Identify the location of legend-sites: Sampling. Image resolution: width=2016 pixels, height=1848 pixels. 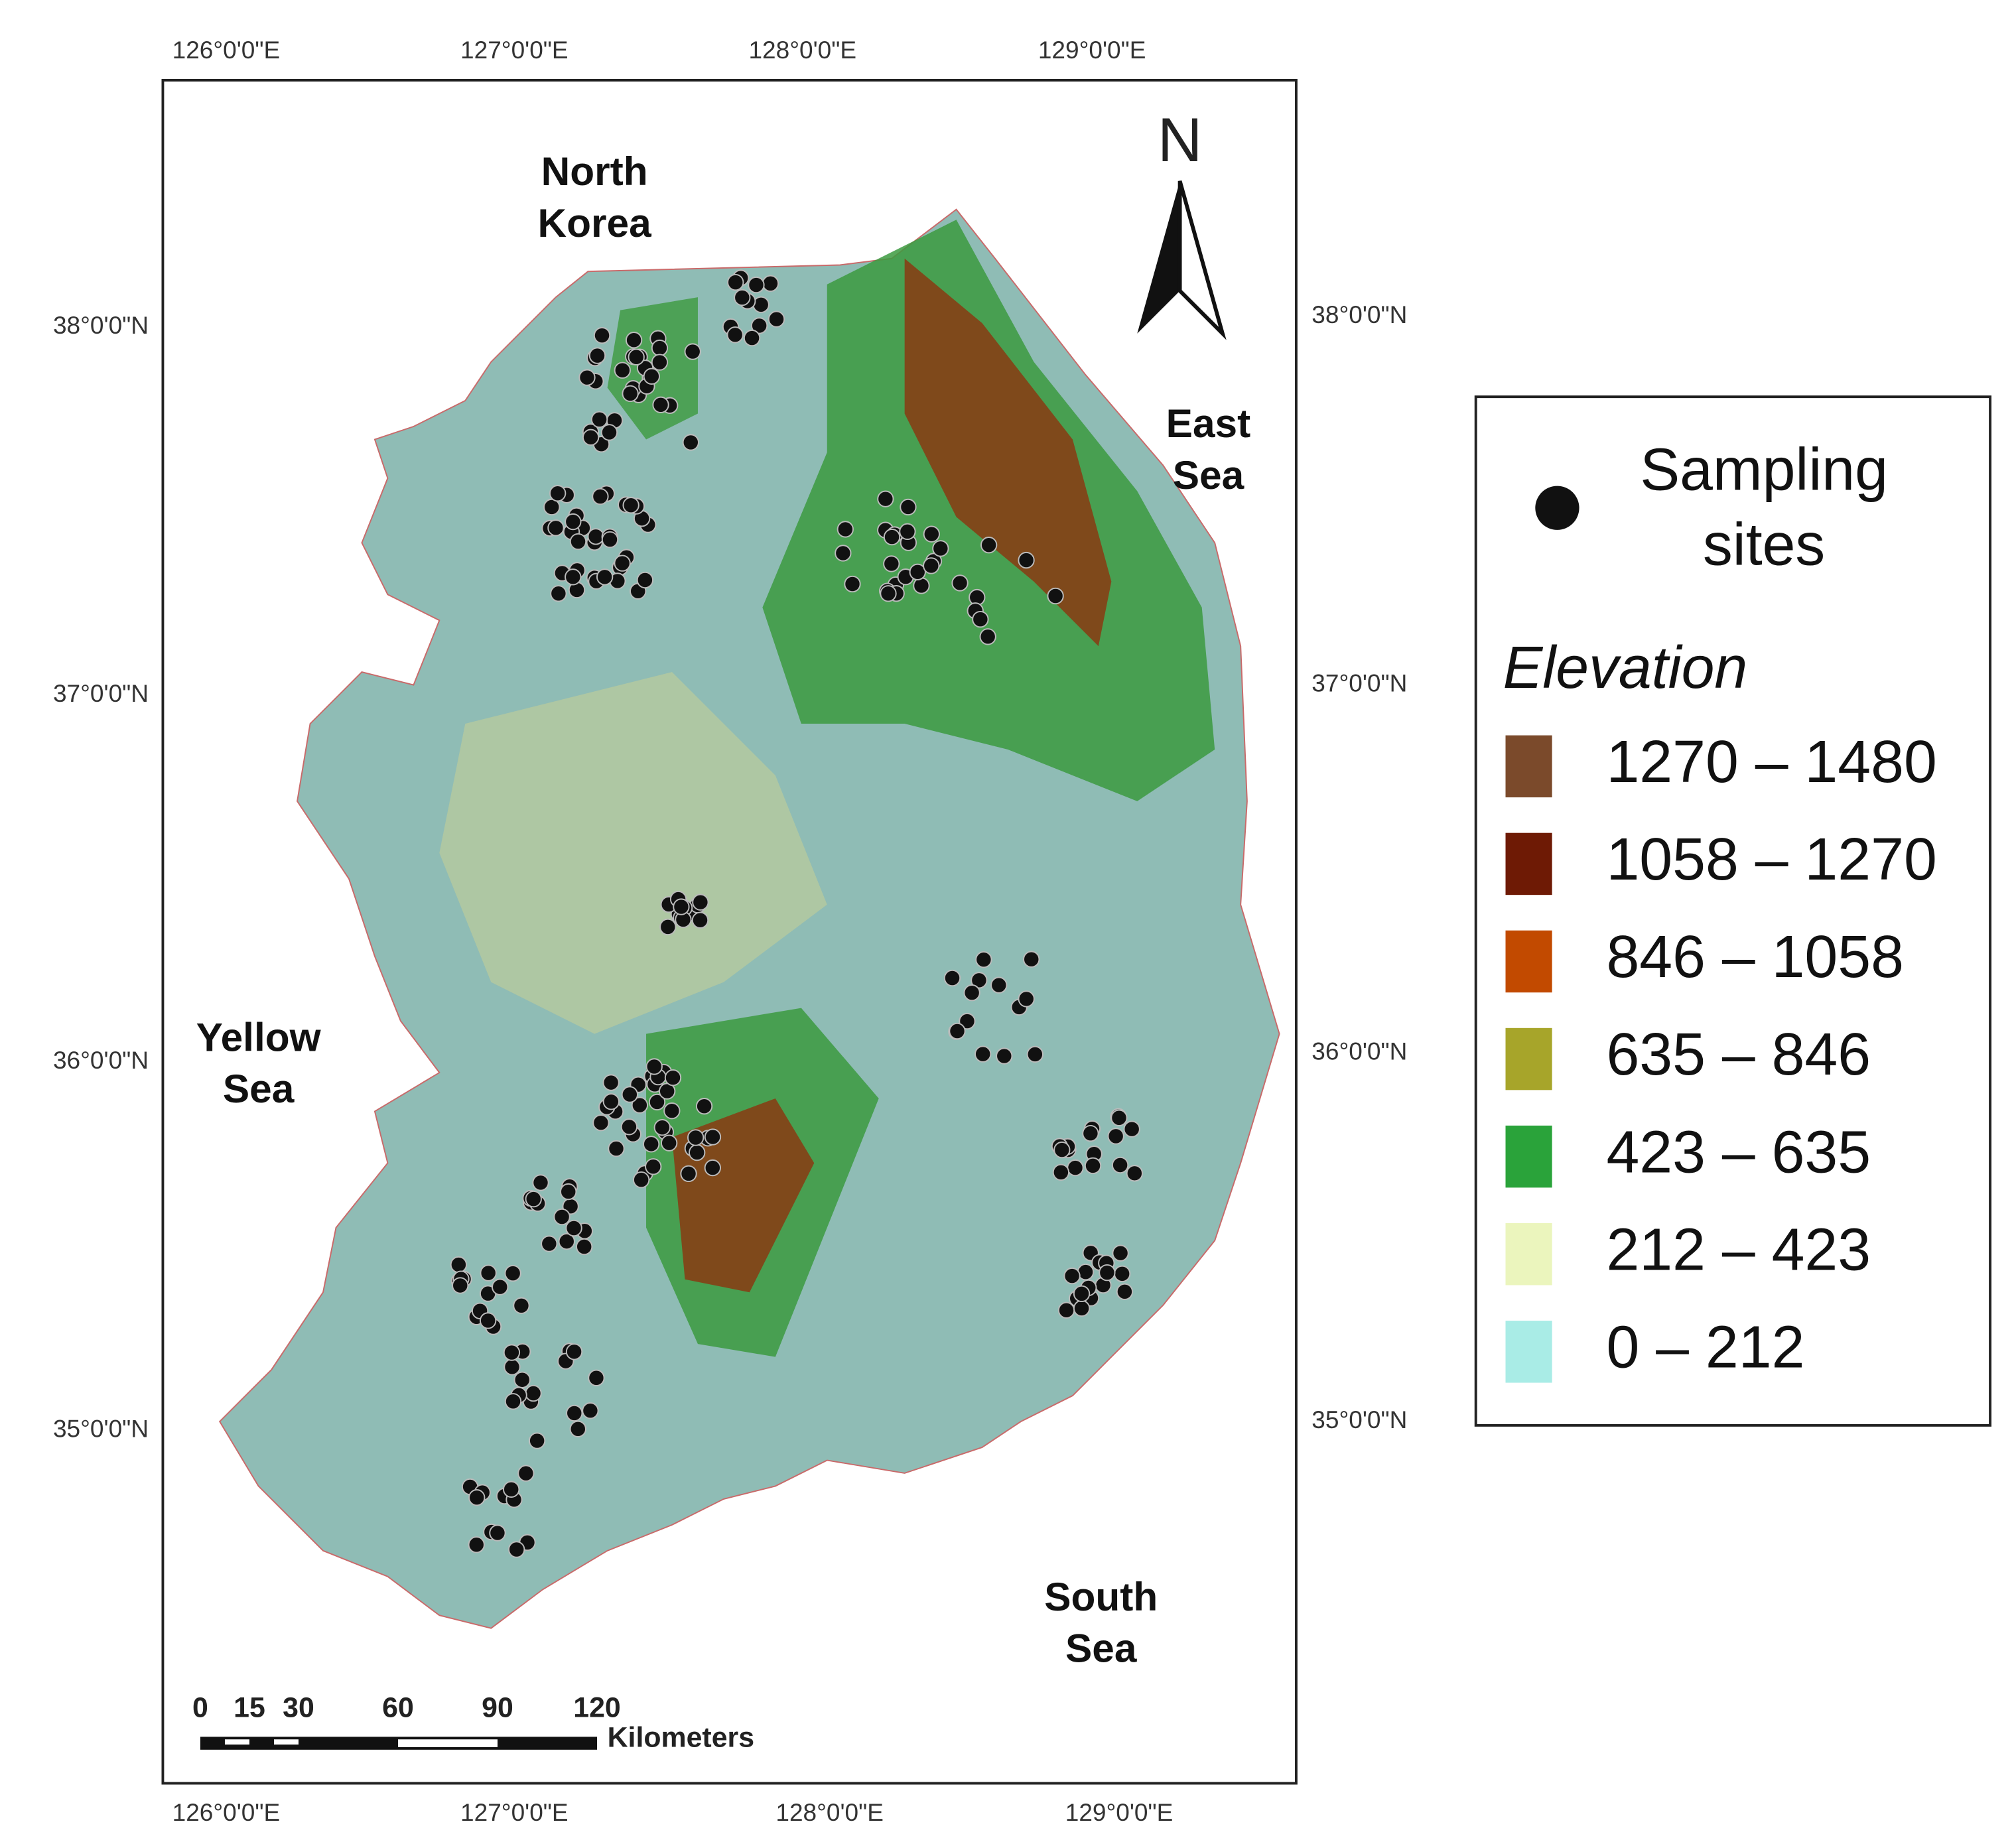
(1764, 469).